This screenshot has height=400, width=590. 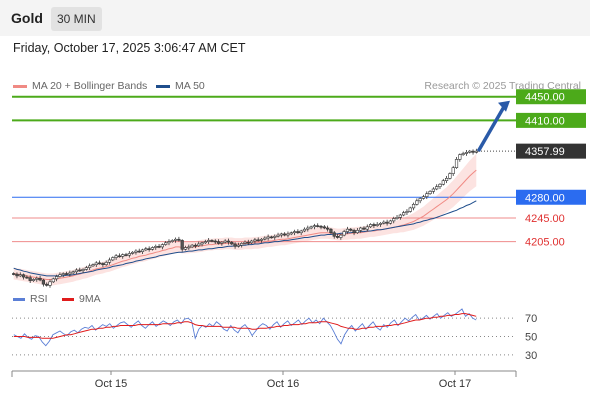 What do you see at coordinates (455, 384) in the screenshot?
I see `x-tick-label: Oct 17` at bounding box center [455, 384].